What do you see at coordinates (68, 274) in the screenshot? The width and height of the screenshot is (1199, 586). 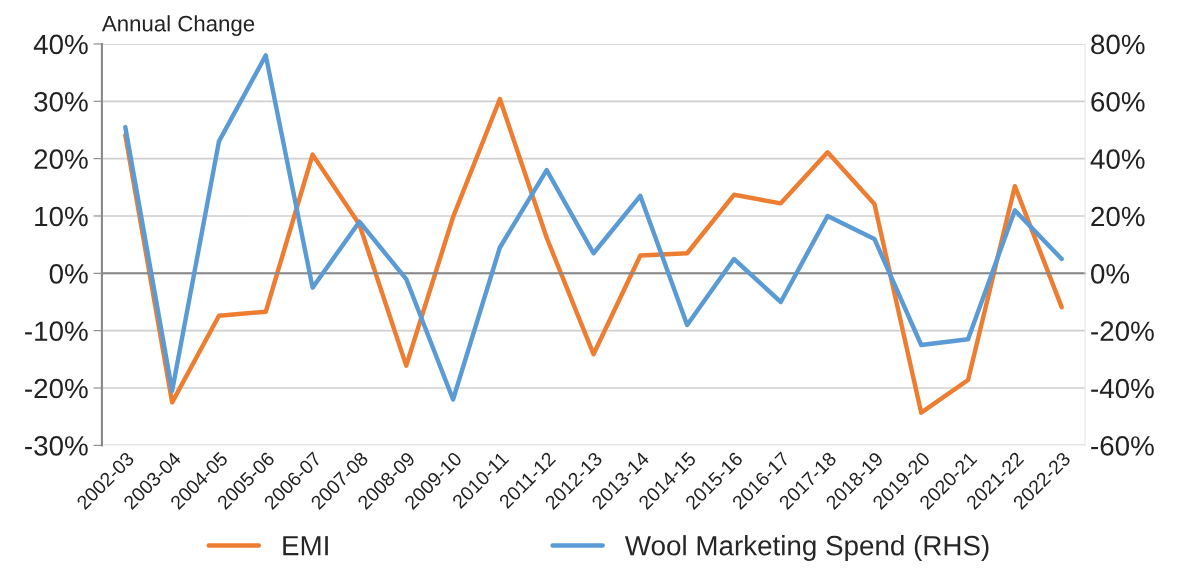 I see `y-tick-label: 0%` at bounding box center [68, 274].